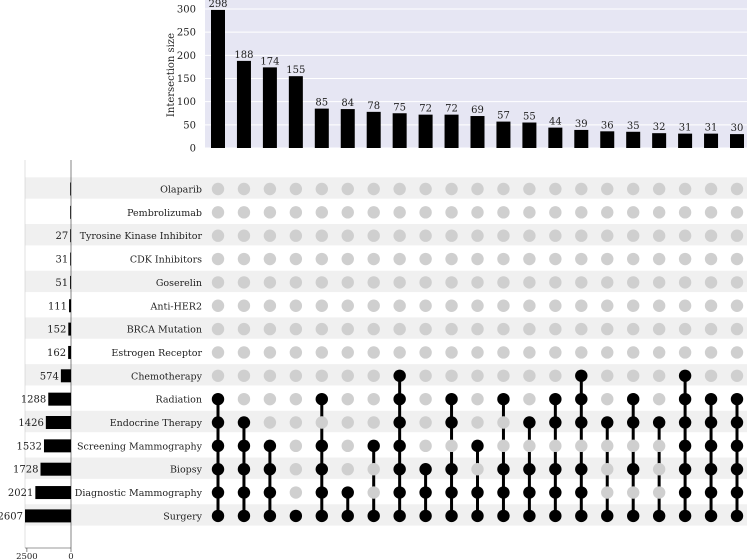  What do you see at coordinates (20, 493) in the screenshot?
I see `set-size-label: 2021` at bounding box center [20, 493].